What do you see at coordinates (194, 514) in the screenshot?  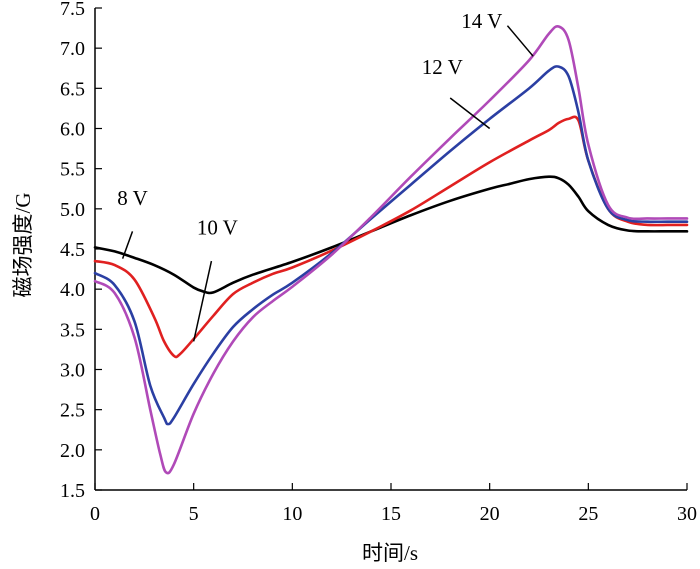 I see `x-tick-label: 5` at bounding box center [194, 514].